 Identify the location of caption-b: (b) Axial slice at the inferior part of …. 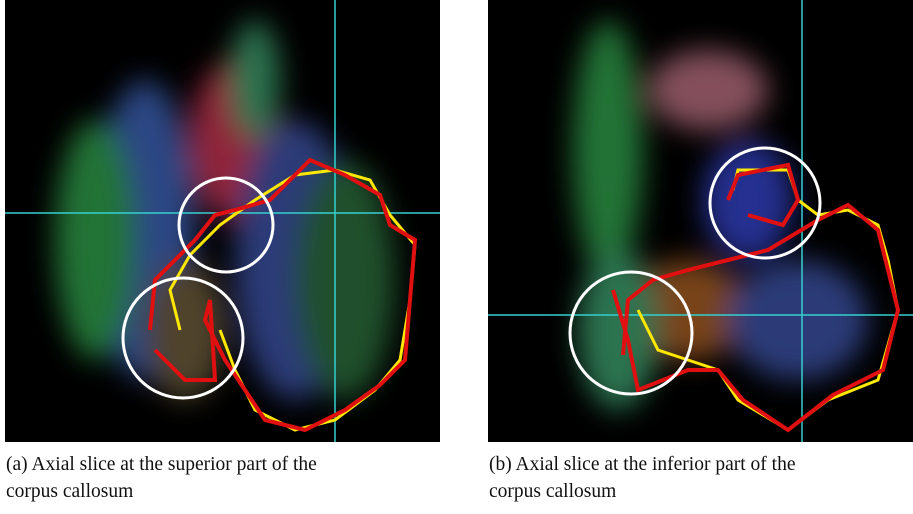
(642, 478).